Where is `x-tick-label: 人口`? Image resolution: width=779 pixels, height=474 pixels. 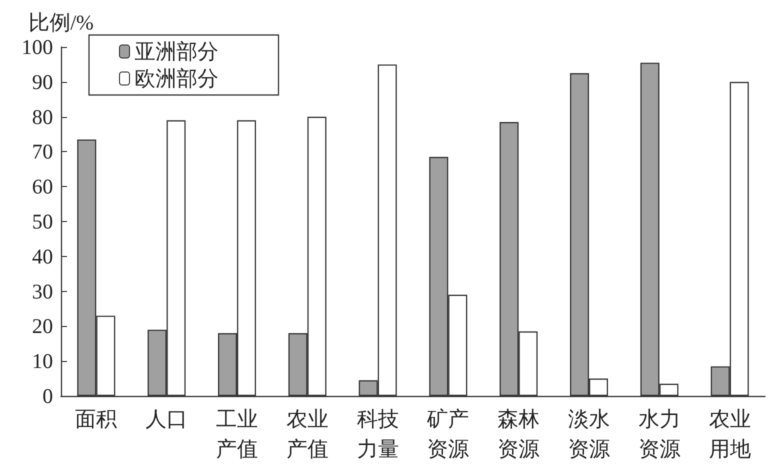
x-tick-label: 人口 is located at coordinates (167, 419).